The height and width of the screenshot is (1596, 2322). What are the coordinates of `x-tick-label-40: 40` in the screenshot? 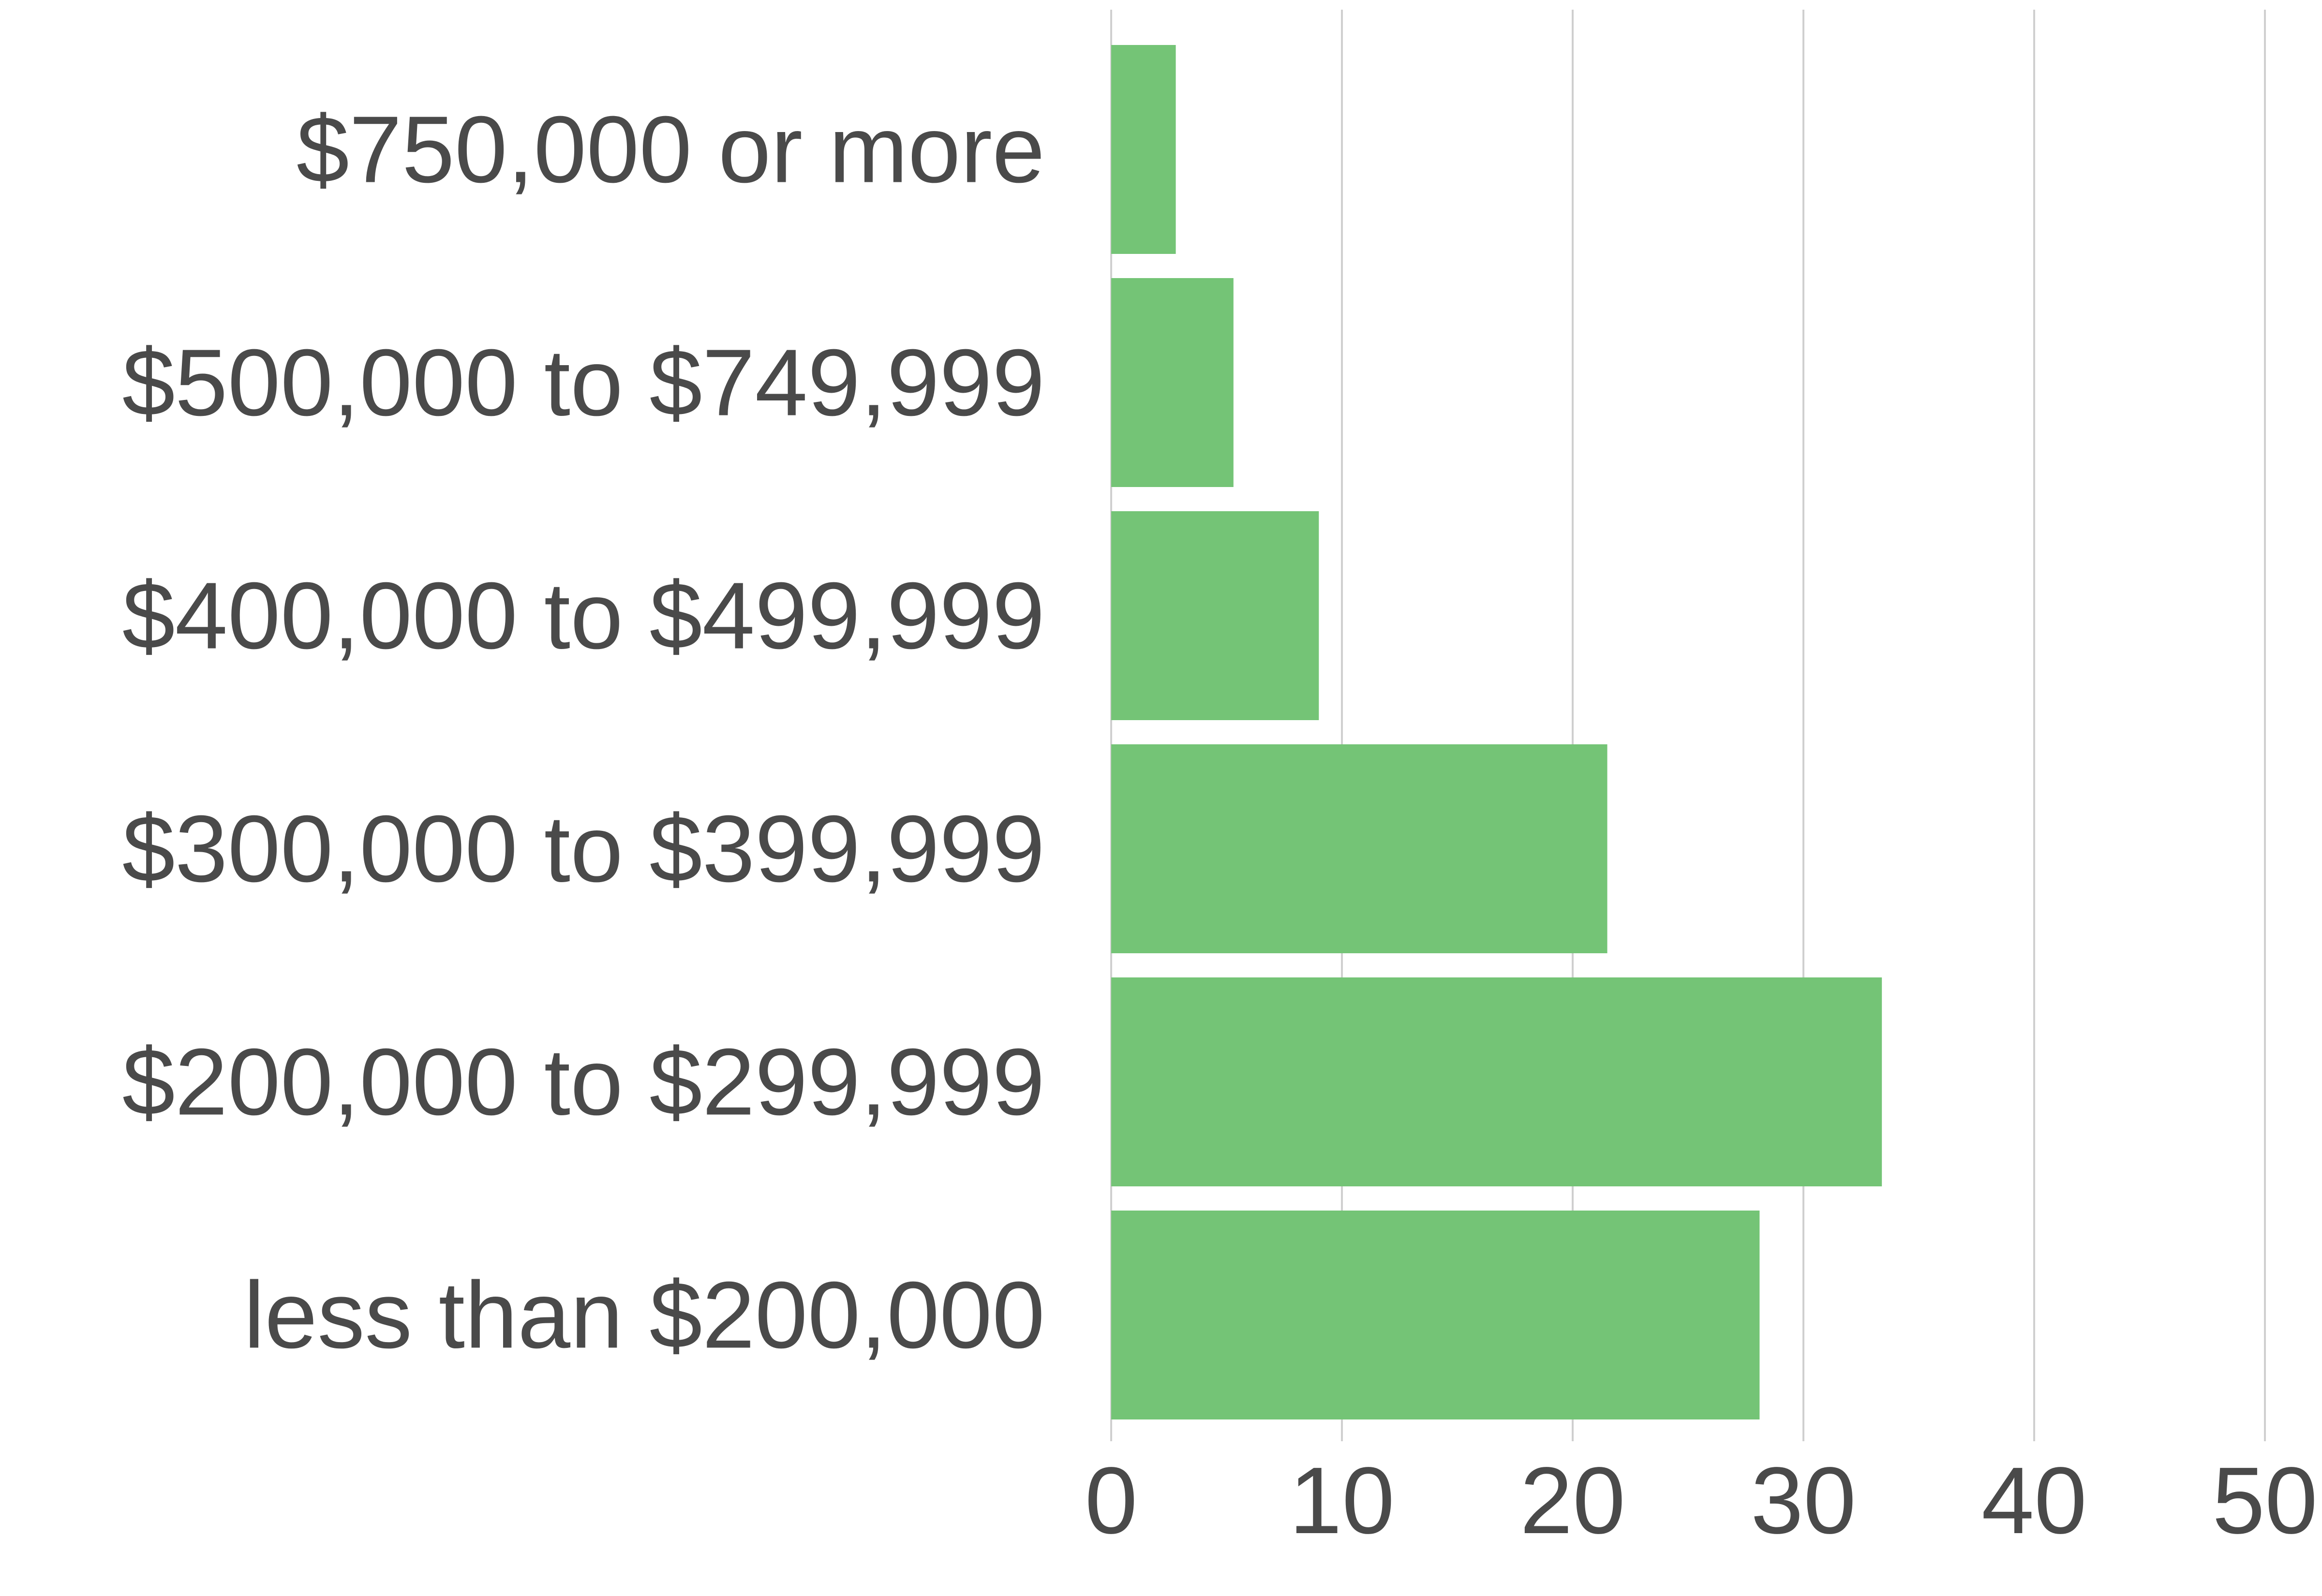 It's located at (2034, 1500).